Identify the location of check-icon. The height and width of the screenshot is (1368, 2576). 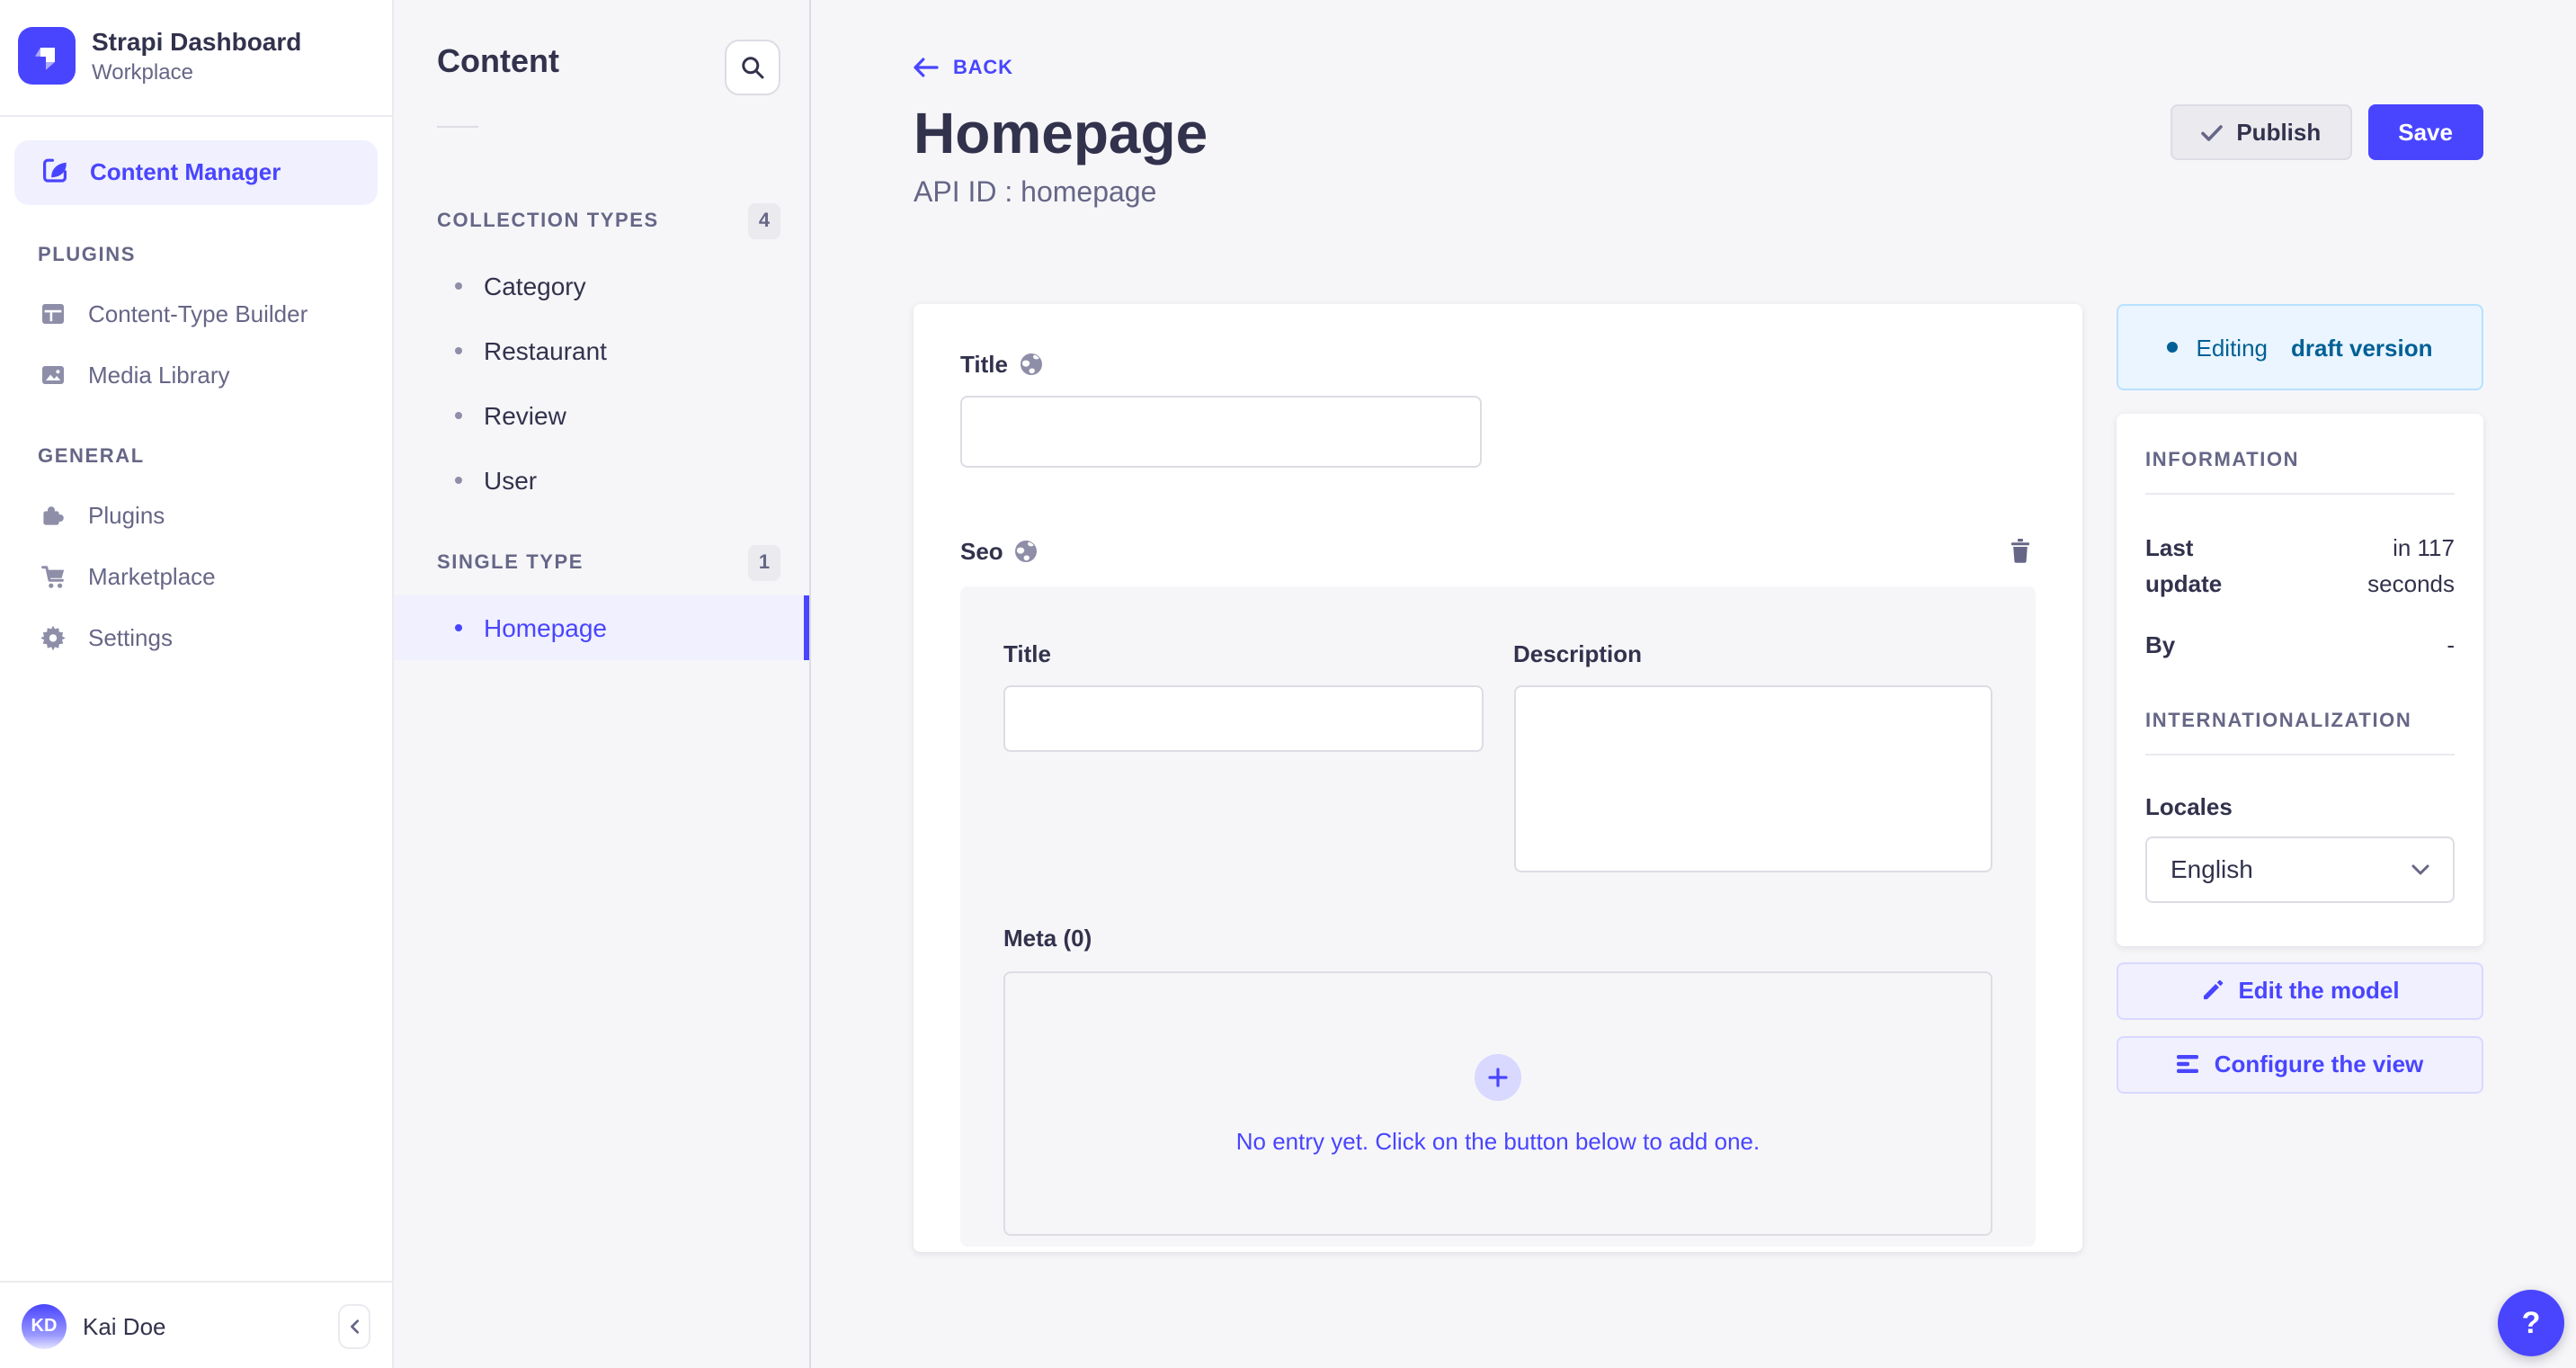
(2212, 132).